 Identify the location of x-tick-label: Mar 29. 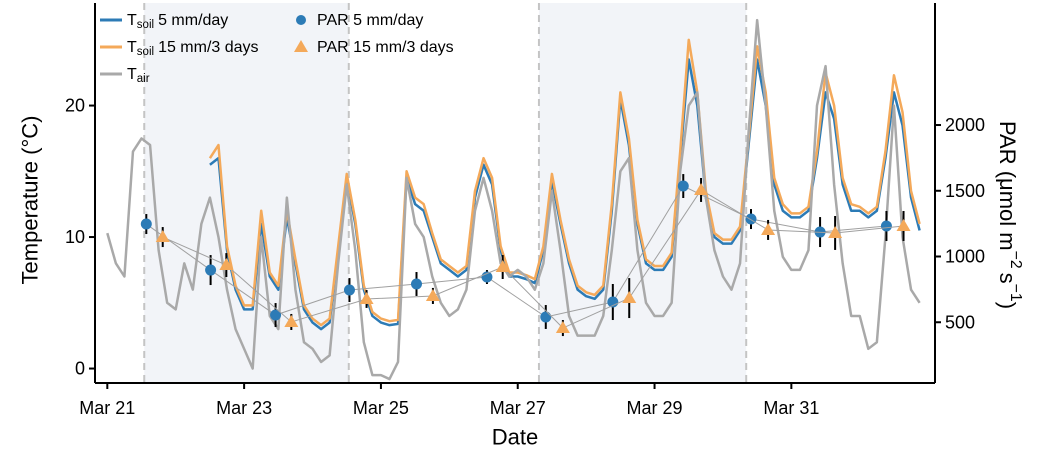
(655, 408).